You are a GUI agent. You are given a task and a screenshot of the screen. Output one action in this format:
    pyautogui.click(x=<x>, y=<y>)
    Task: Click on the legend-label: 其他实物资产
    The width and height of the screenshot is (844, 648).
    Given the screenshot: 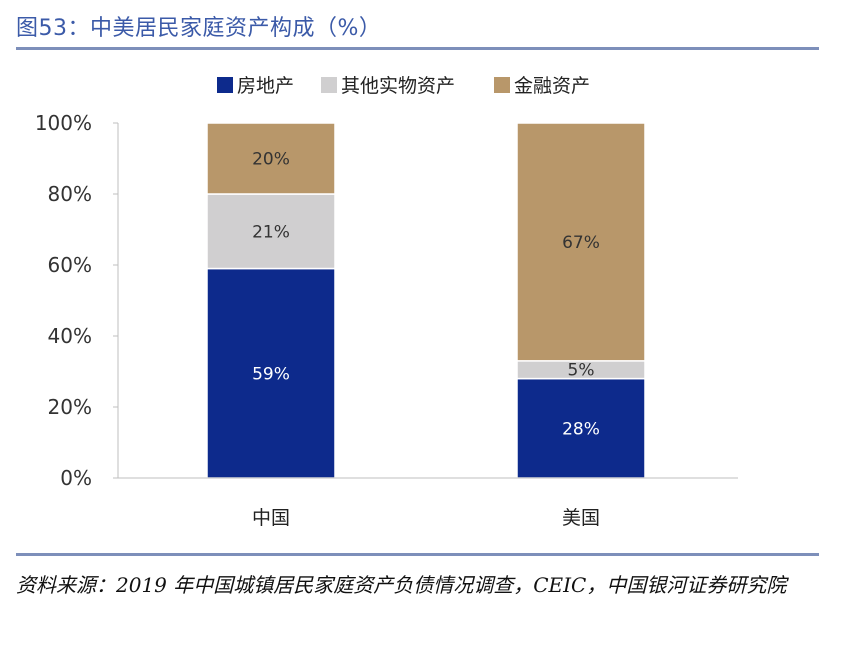 What is the action you would take?
    pyautogui.click(x=398, y=86)
    